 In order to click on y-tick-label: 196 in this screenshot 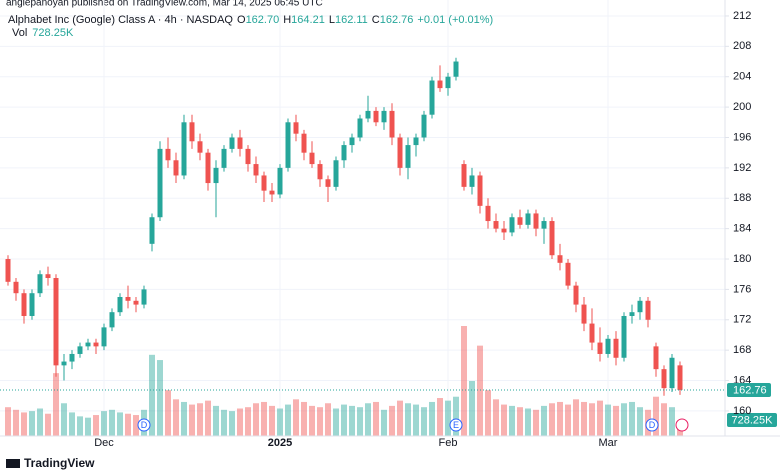, I will do `click(742, 137)`.